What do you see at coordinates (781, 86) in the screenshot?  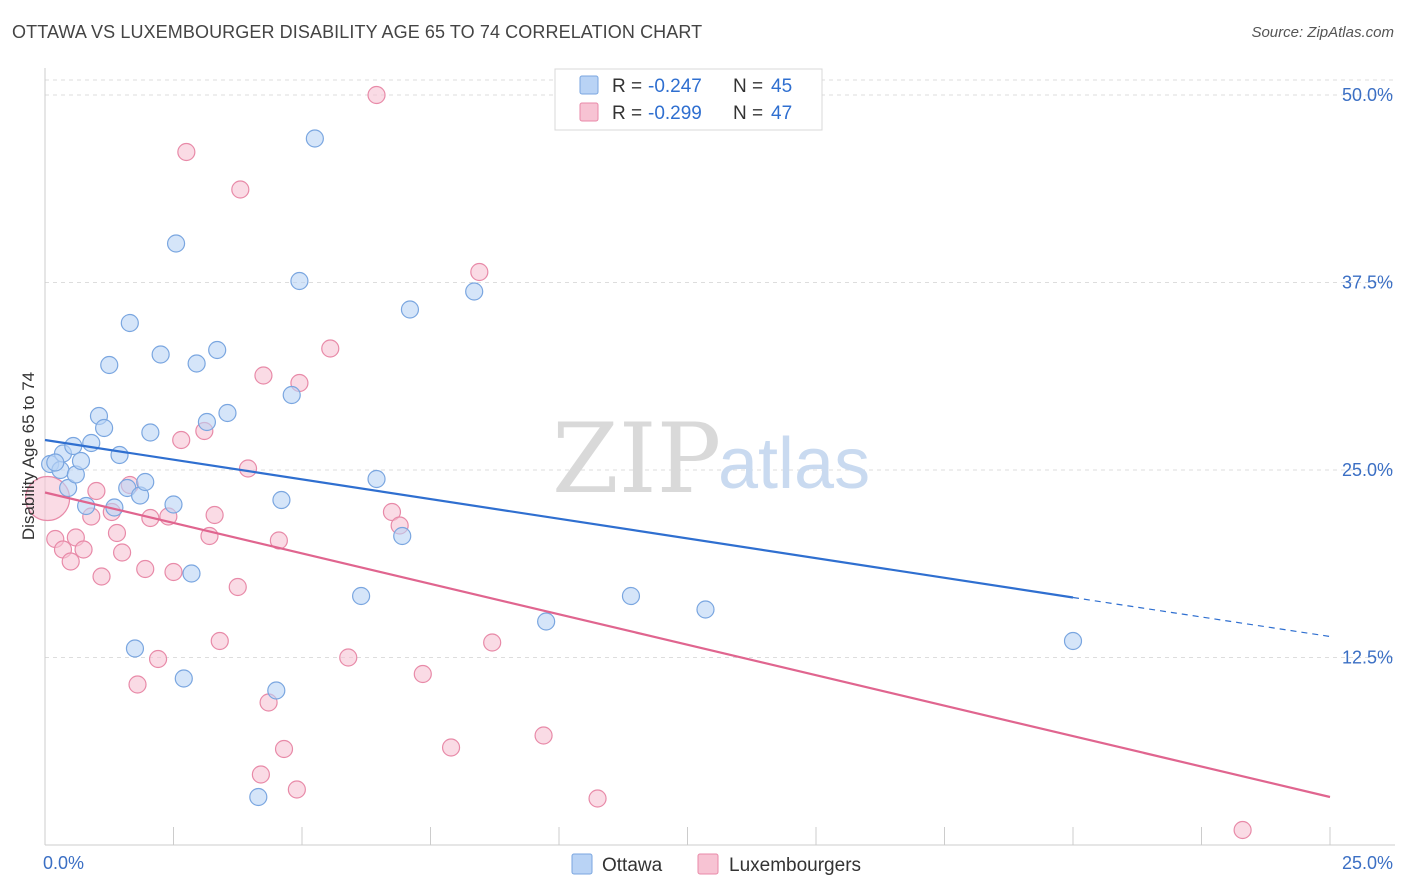 I see `ottawa-n-value: 45` at bounding box center [781, 86].